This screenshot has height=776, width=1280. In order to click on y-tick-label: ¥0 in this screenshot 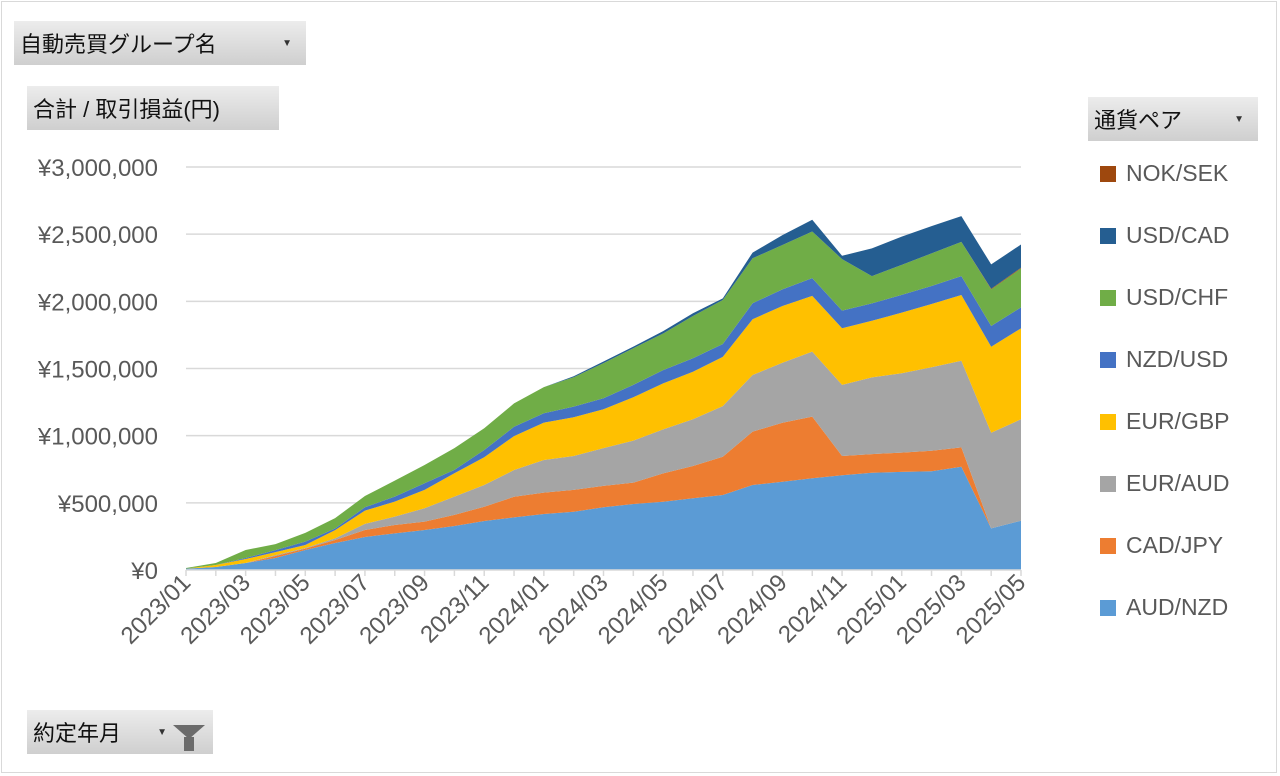, I will do `click(144, 571)`.